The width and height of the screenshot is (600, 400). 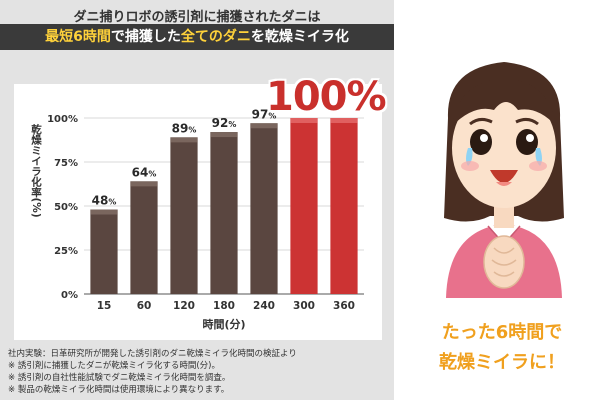 I want to click on x-tick-label: 15, so click(x=104, y=306).